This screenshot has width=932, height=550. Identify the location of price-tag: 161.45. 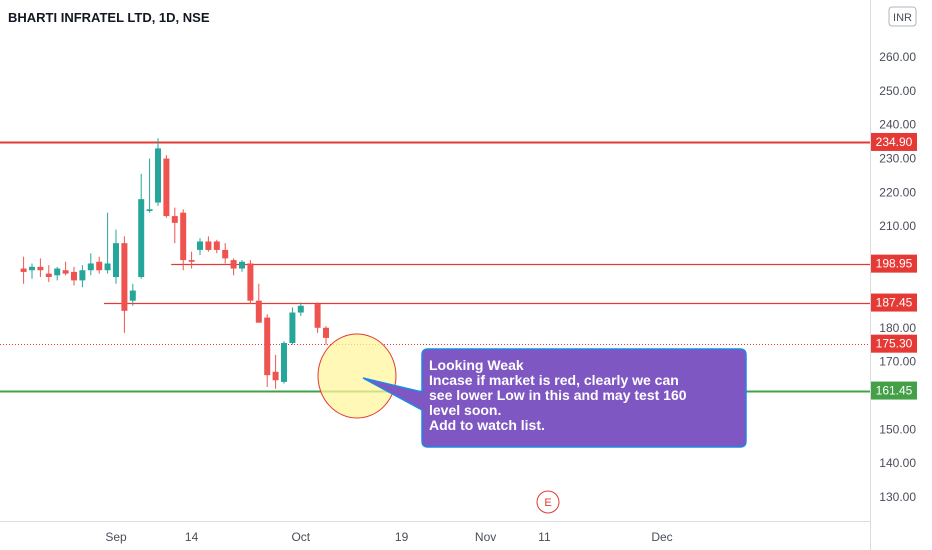
(894, 390).